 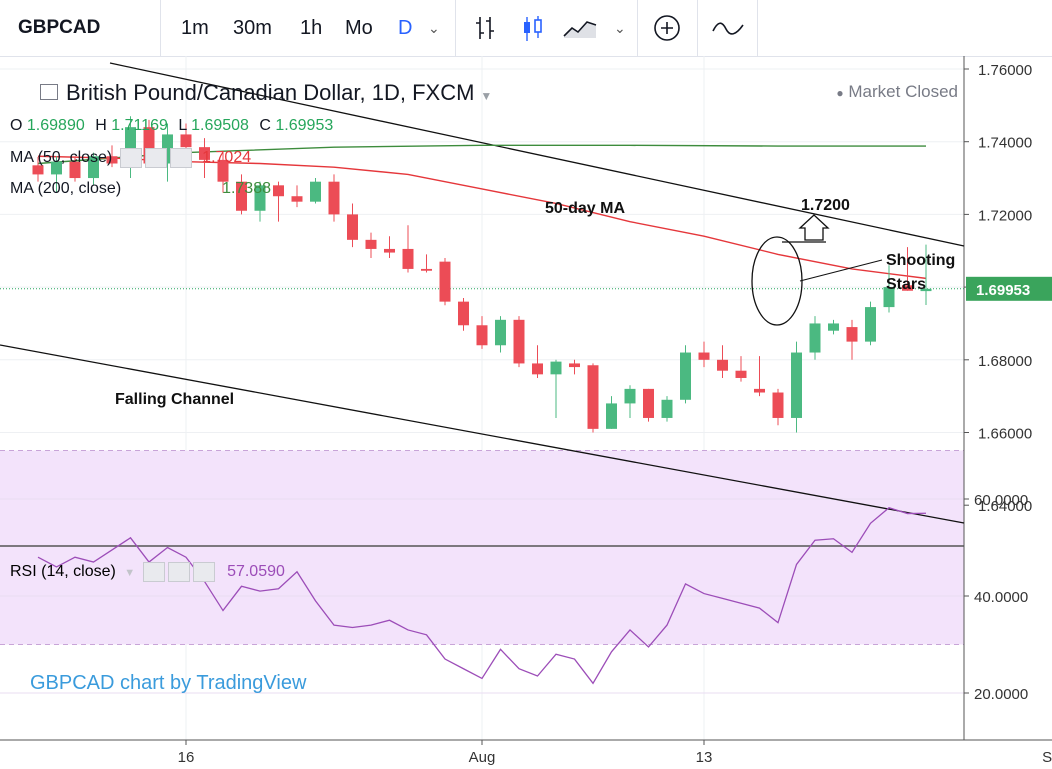 I want to click on price-axis-label: 1.64000, so click(x=1005, y=506).